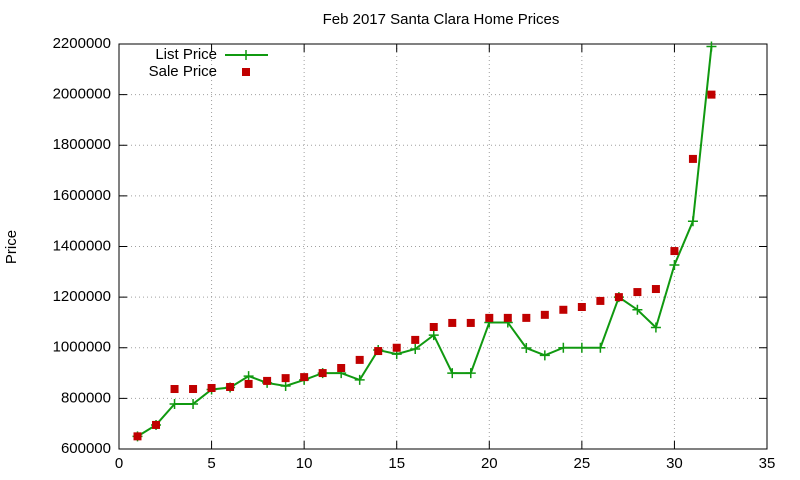 Image resolution: width=800 pixels, height=480 pixels. What do you see at coordinates (396, 463) in the screenshot?
I see `x-tick-label: 15` at bounding box center [396, 463].